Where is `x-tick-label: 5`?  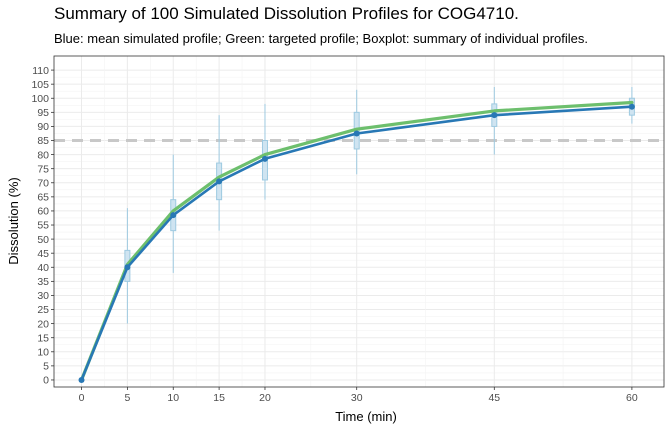 x-tick-label: 5 is located at coordinates (127, 398).